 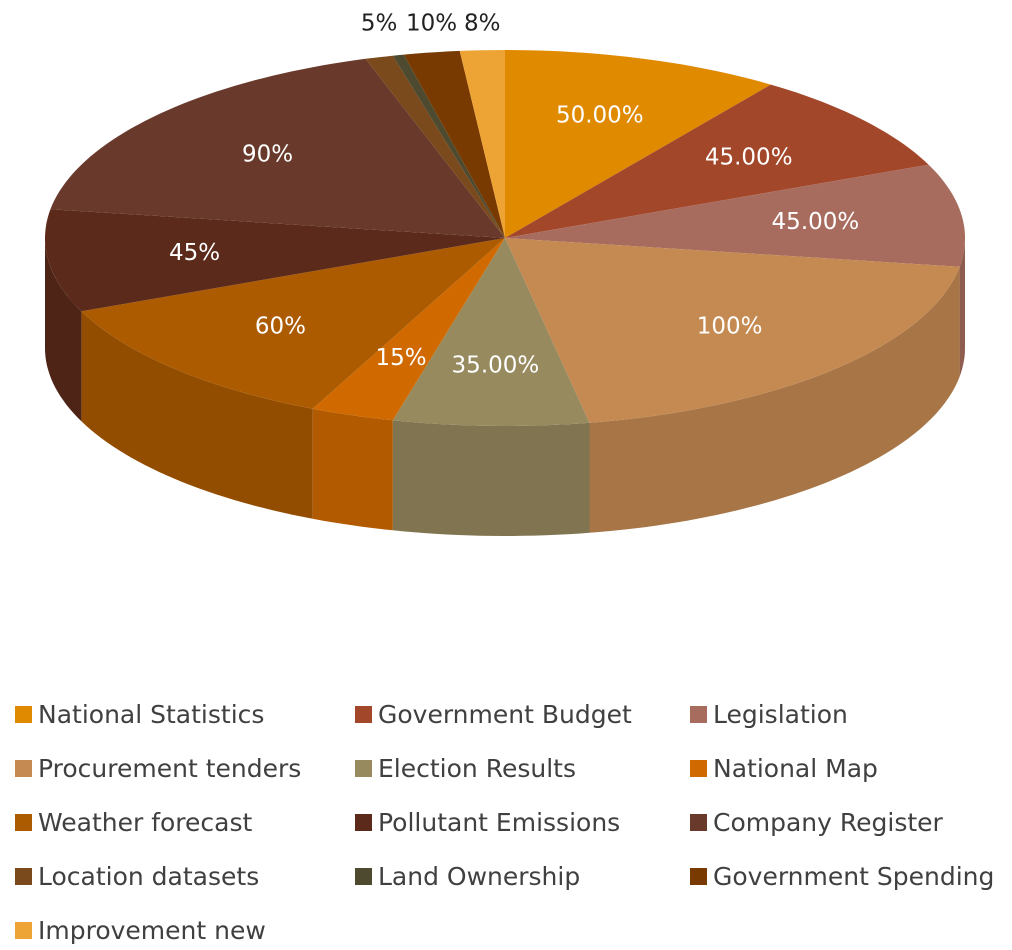 I want to click on data-label: 90%, so click(x=267, y=154).